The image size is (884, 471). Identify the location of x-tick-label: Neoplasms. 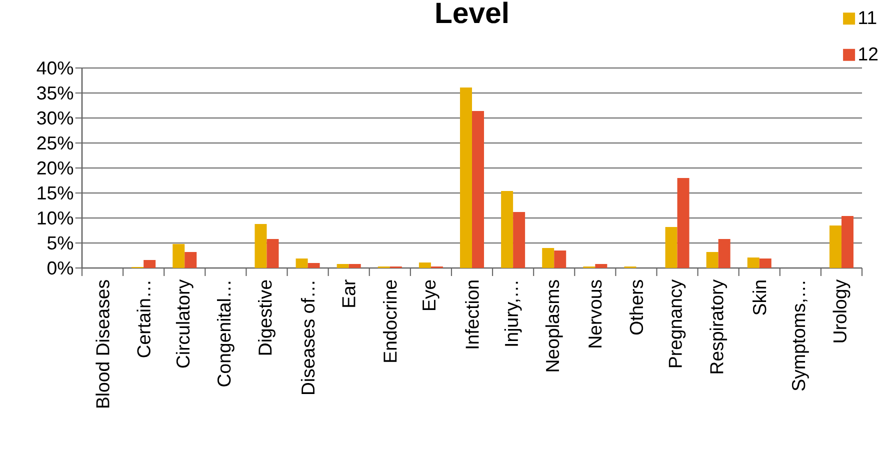
(554, 326).